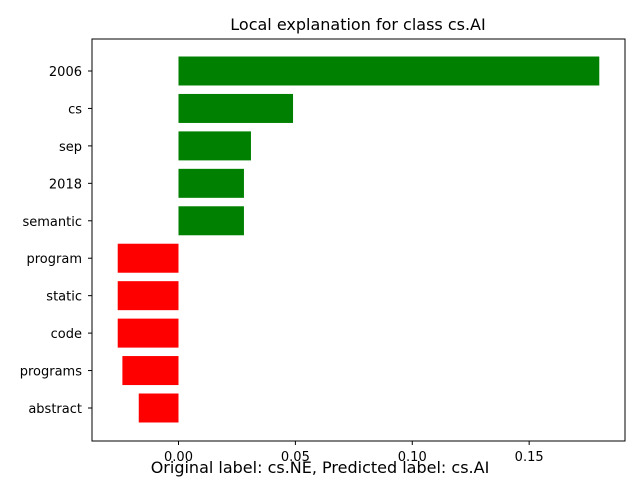 The height and width of the screenshot is (480, 640). Describe the element at coordinates (65, 72) in the screenshot. I see `y-tick-label: 2006` at that location.